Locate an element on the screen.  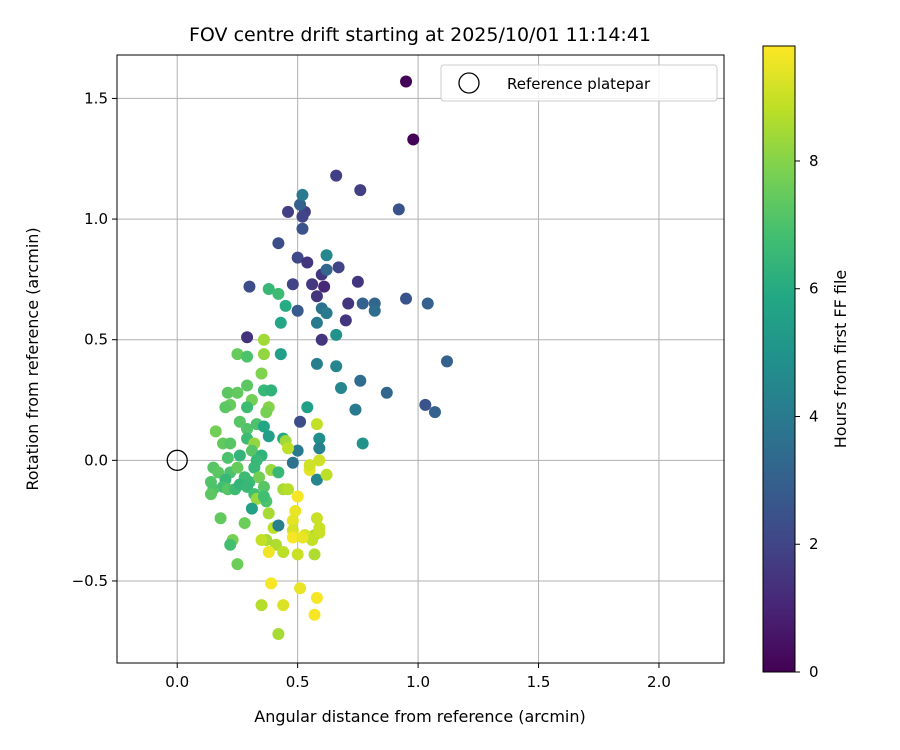
colorbar-tick-label: 8 is located at coordinates (814, 161).